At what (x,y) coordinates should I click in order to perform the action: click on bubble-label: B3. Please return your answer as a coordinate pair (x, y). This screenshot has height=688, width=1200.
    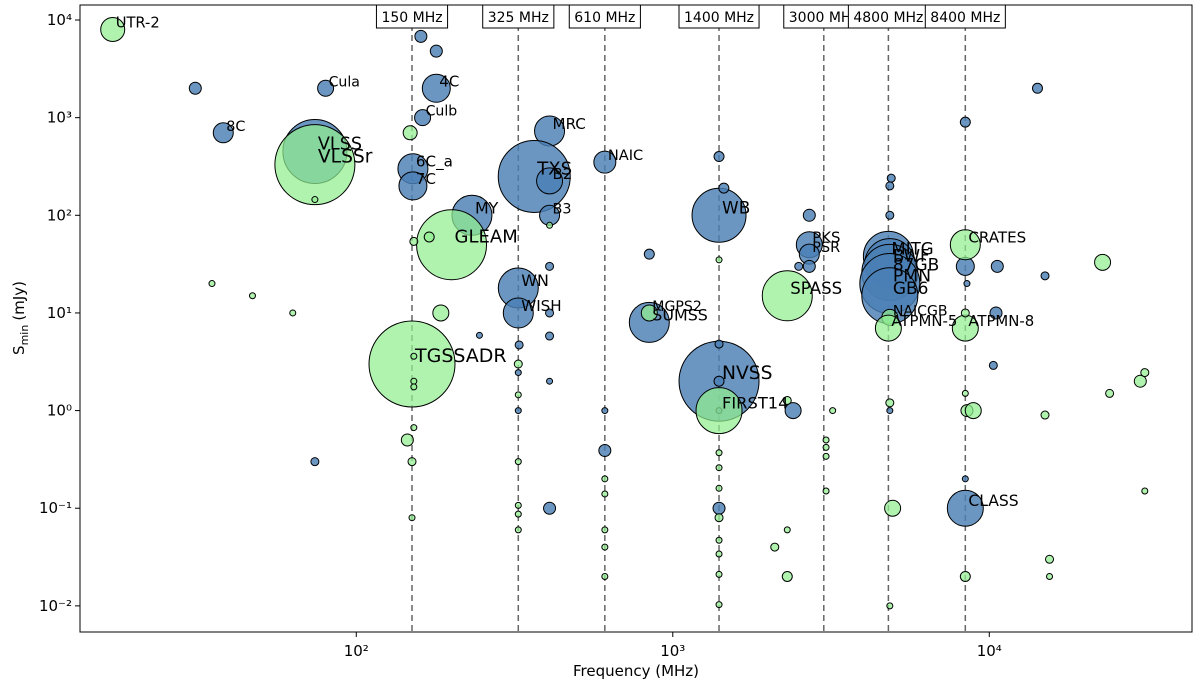
    Looking at the image, I should click on (562, 209).